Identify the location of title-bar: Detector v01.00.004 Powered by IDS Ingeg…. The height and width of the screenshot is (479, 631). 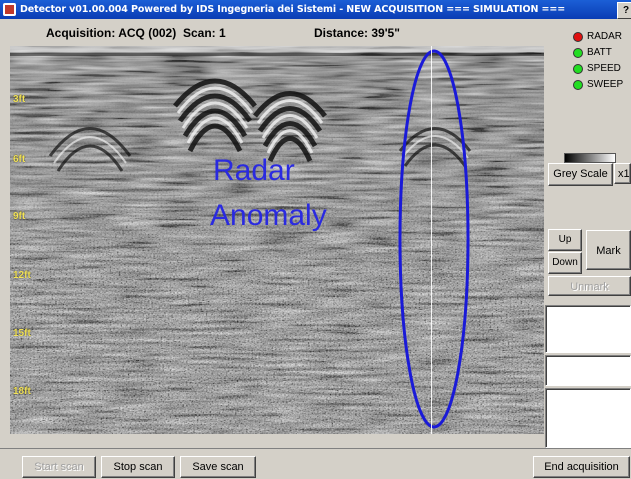
(315, 9).